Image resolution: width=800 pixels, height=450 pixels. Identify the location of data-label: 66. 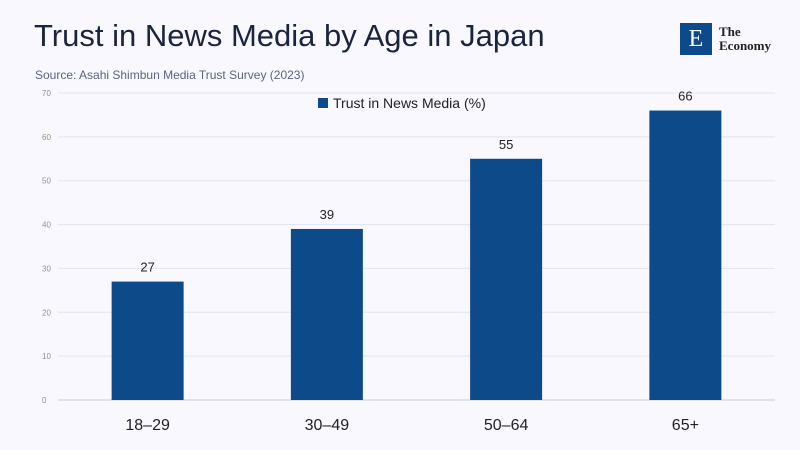
(685, 96).